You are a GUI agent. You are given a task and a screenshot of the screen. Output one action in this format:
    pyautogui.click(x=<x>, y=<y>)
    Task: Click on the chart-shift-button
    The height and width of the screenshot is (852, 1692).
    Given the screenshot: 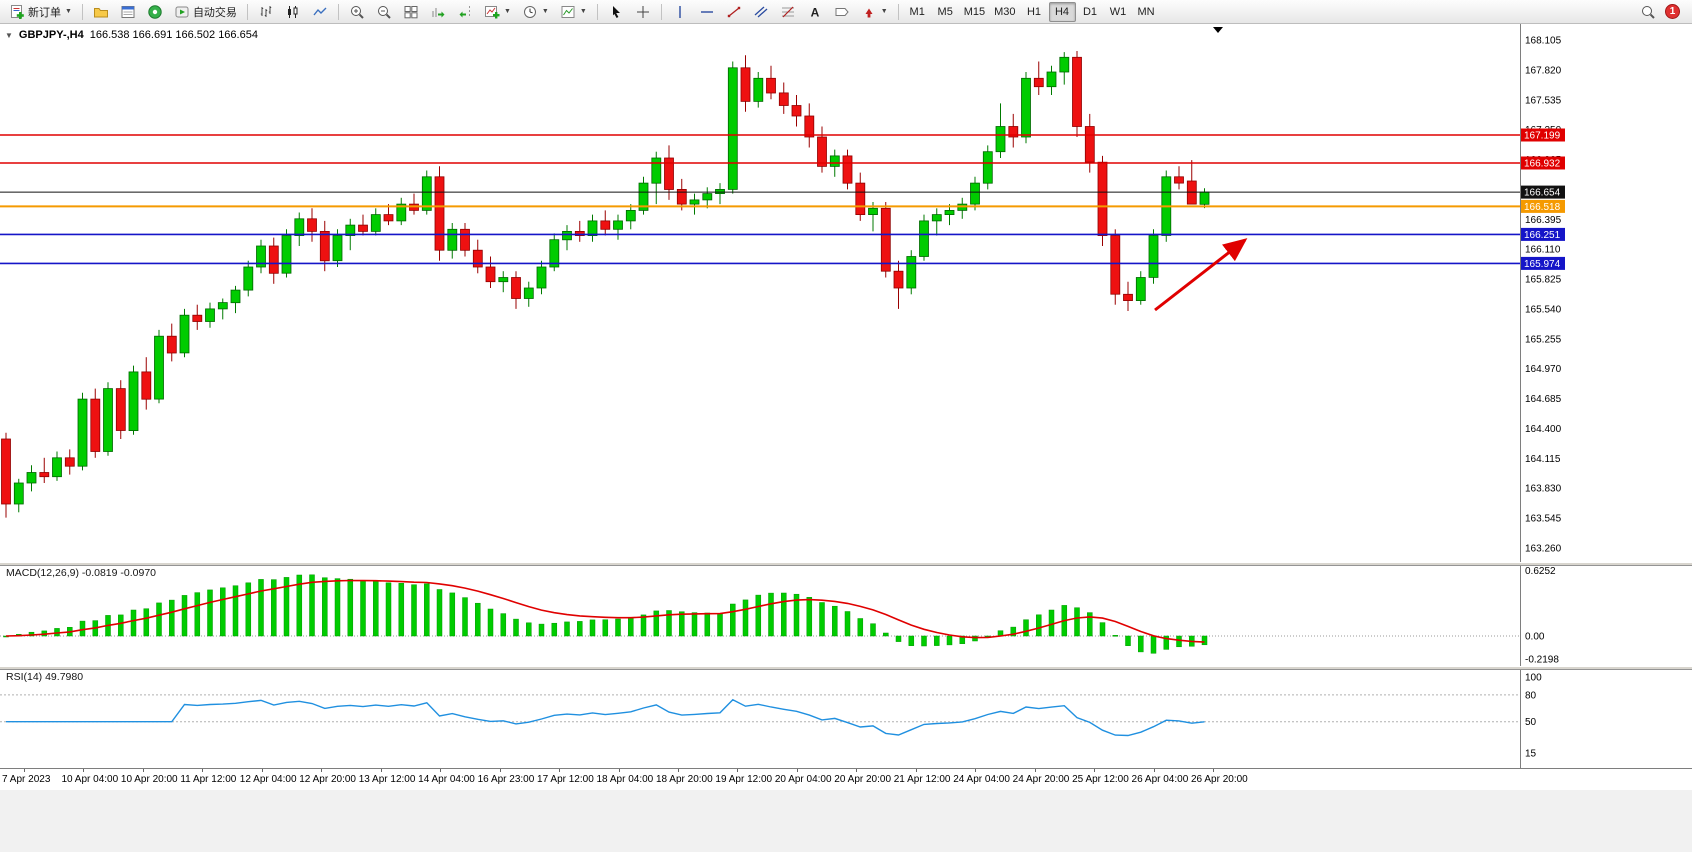 What is the action you would take?
    pyautogui.click(x=465, y=11)
    